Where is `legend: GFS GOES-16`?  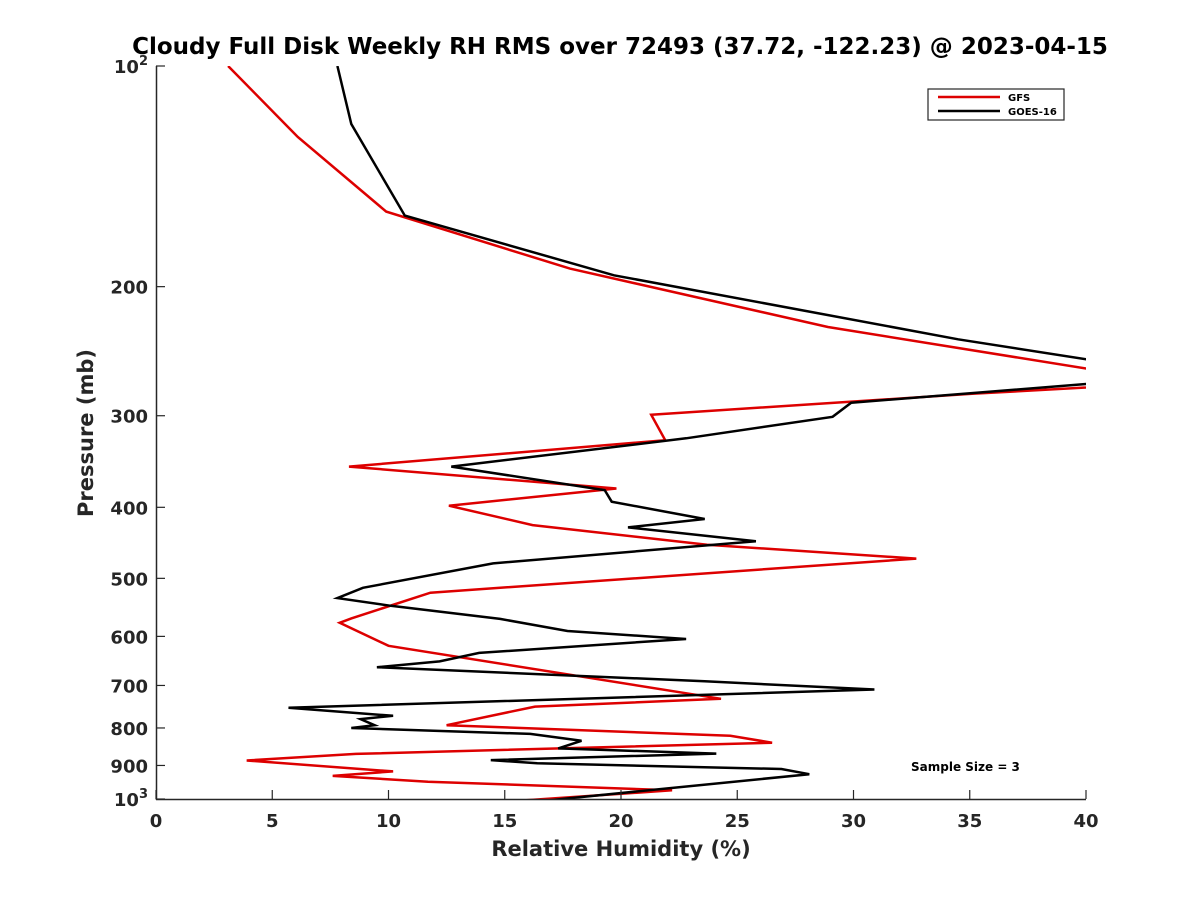 legend: GFS GOES-16 is located at coordinates (996, 104).